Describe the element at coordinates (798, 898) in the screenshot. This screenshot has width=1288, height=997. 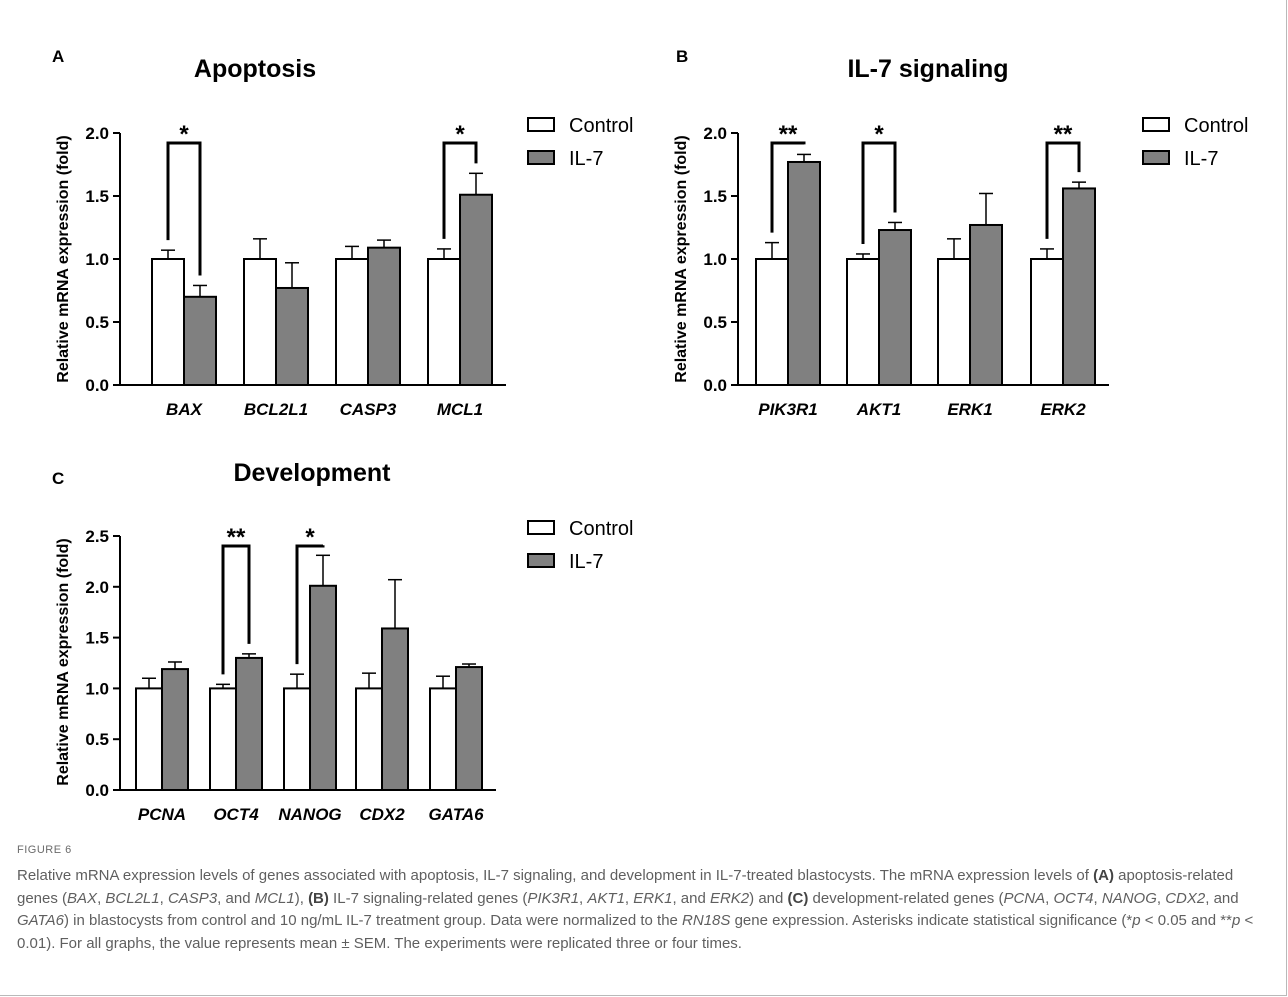
I see `caption-run: (C)` at that location.